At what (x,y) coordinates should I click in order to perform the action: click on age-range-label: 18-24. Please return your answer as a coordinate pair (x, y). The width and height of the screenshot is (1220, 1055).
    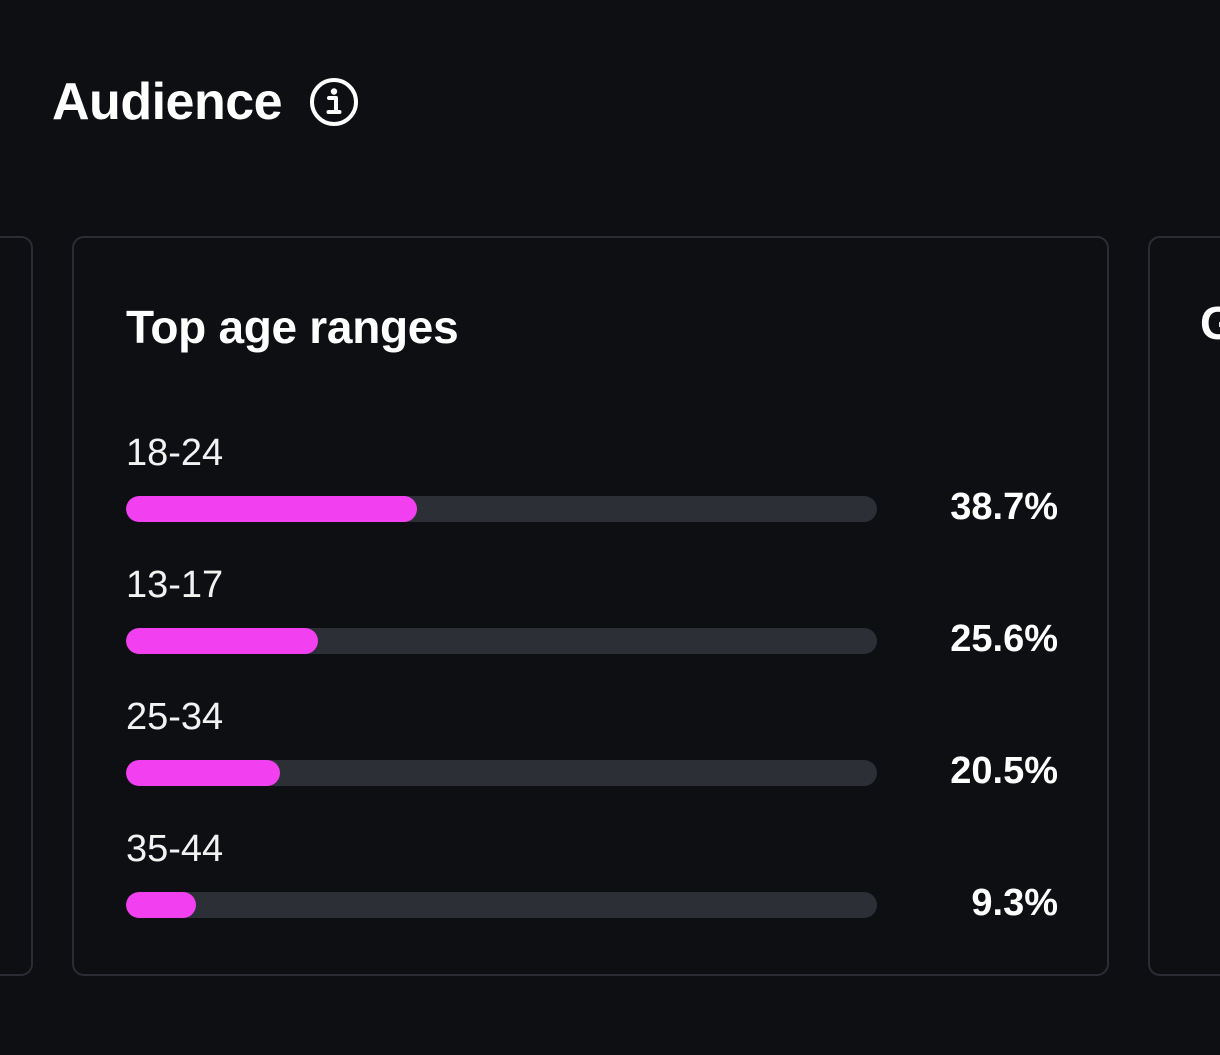
    Looking at the image, I should click on (175, 453).